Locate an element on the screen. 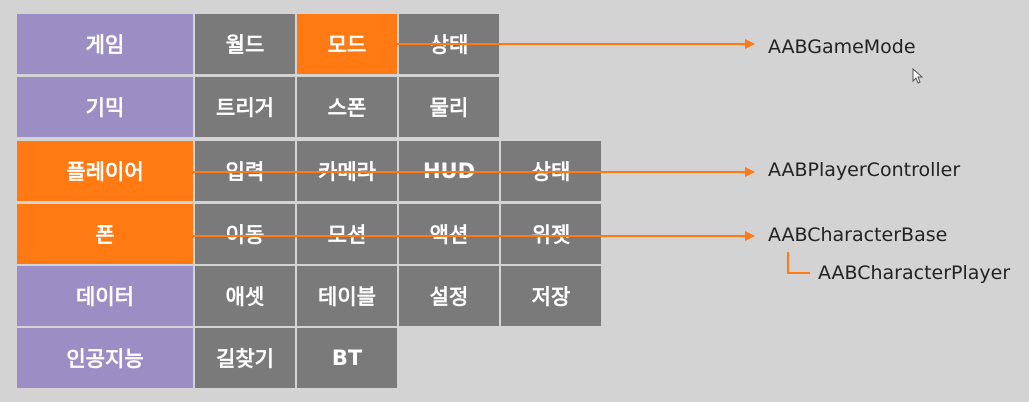  category-player: 플레이어 is located at coordinates (105, 171).